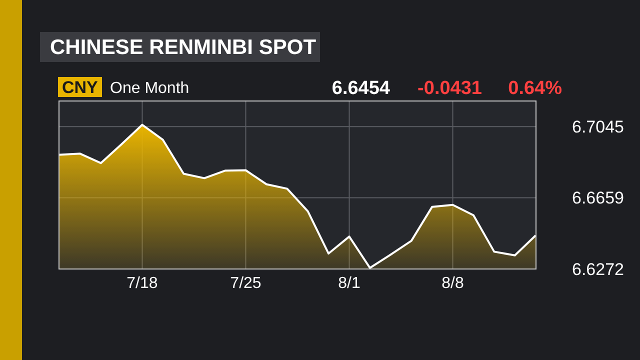  What do you see at coordinates (183, 47) in the screenshot?
I see `chart-title: CHINESE RENMINBI SPOT` at bounding box center [183, 47].